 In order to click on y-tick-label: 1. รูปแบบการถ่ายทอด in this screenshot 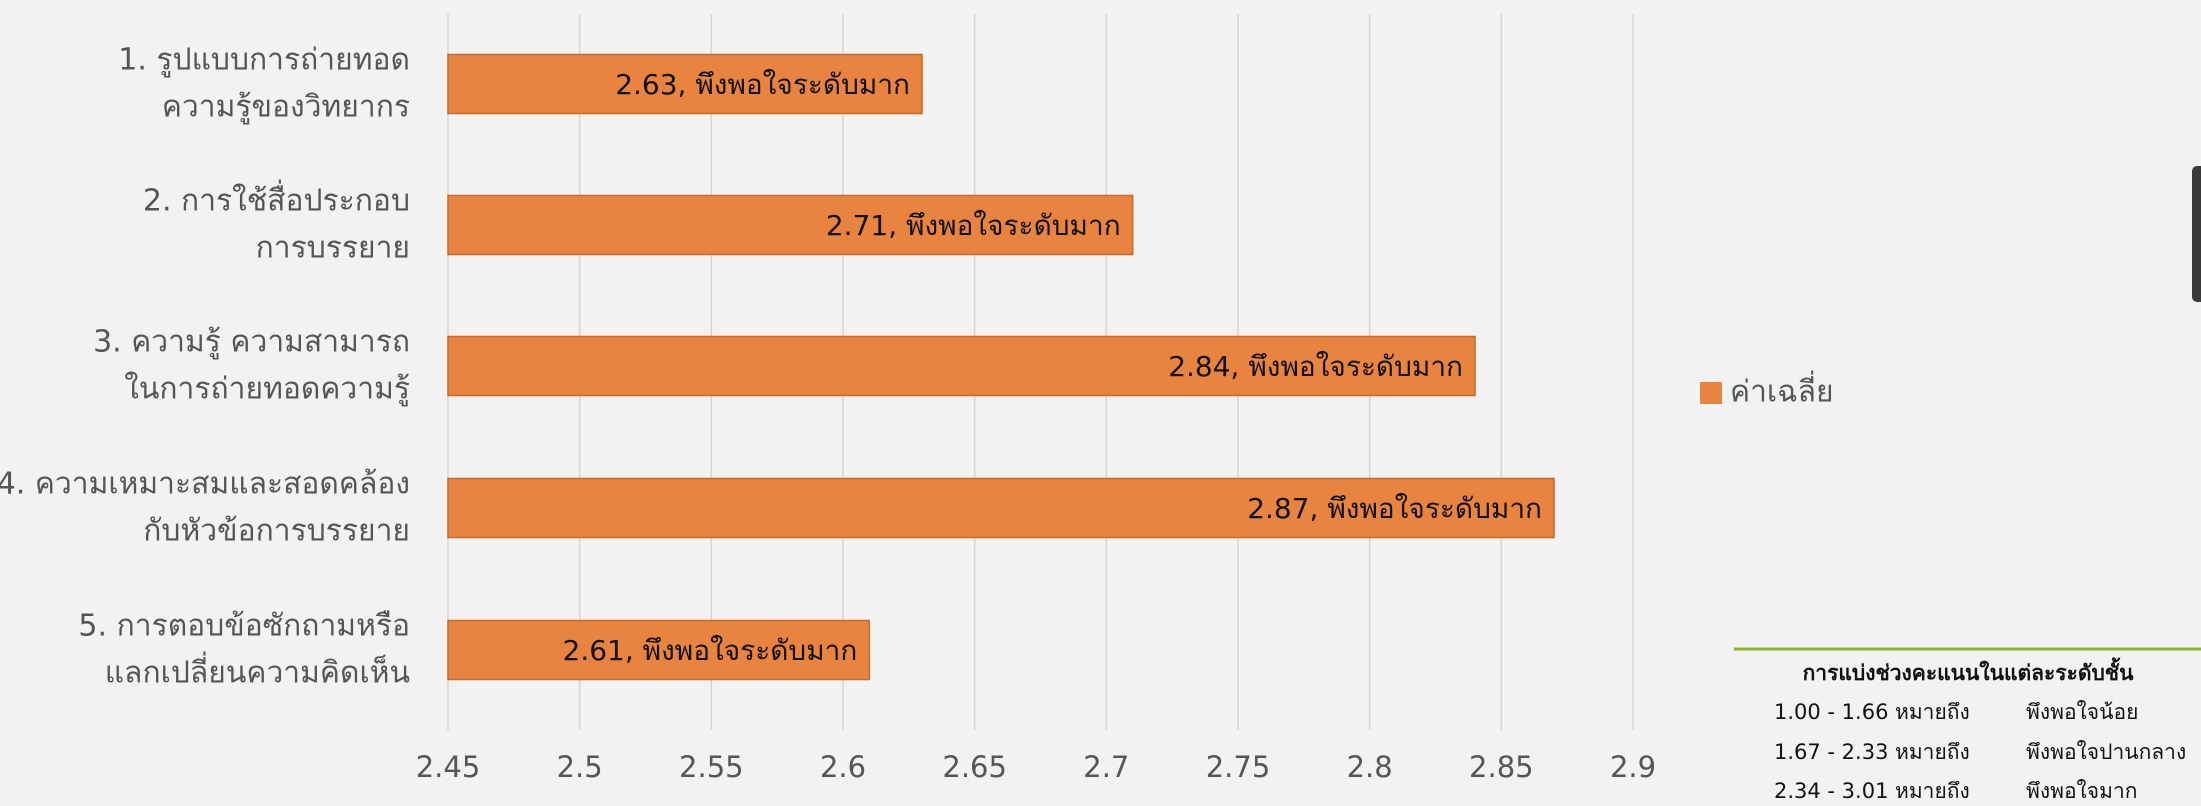, I will do `click(264, 60)`.